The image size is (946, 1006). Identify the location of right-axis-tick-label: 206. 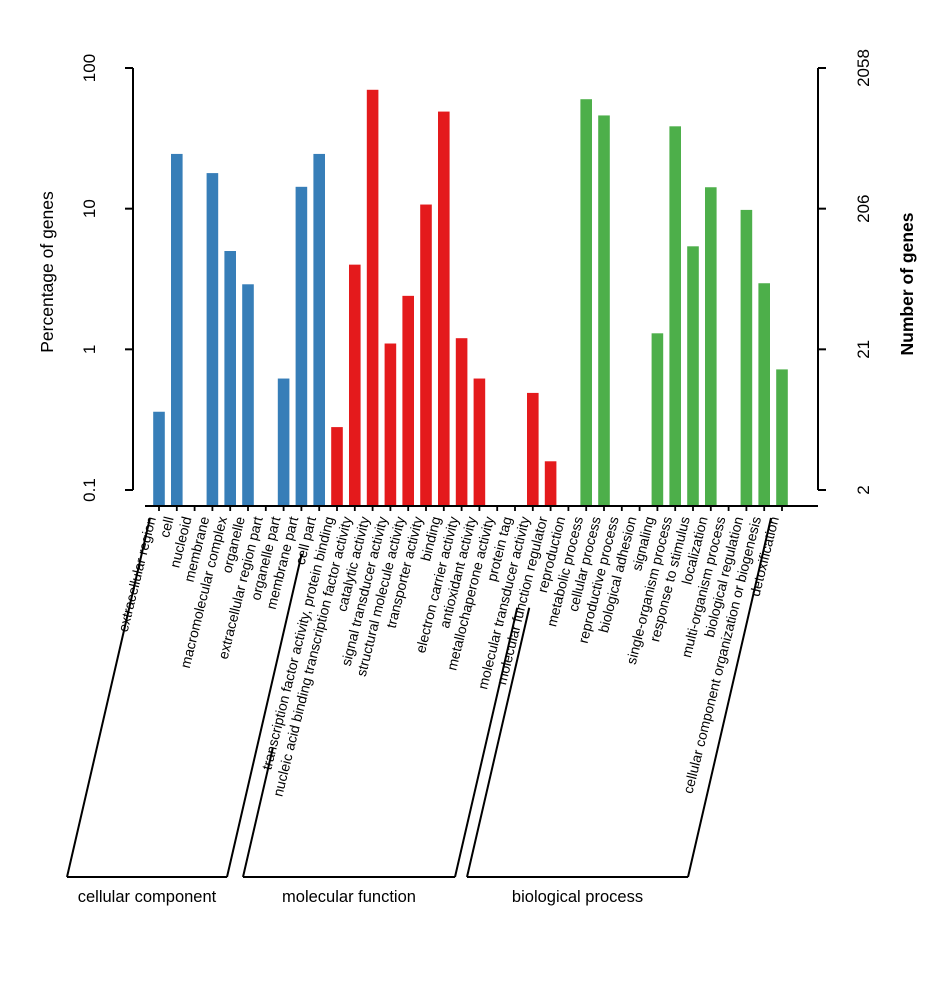
(863, 208).